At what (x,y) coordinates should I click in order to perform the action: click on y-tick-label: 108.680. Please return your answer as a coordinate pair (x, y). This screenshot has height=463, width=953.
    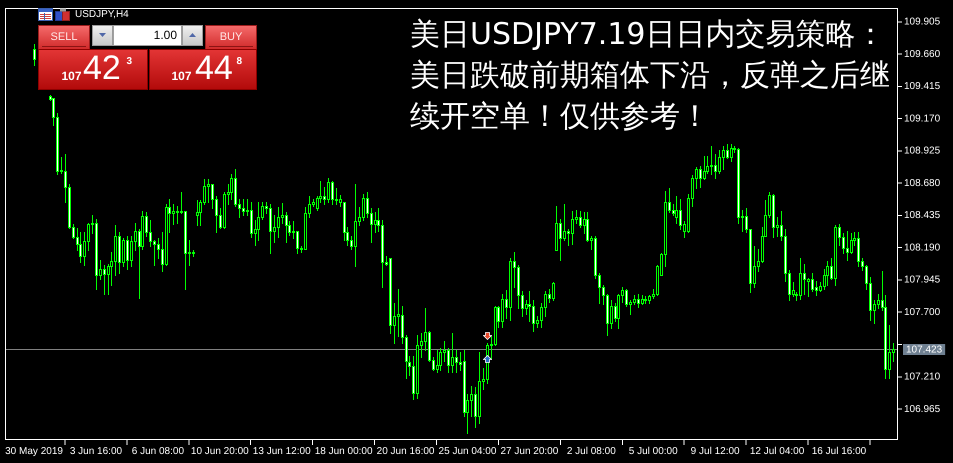
    Looking at the image, I should click on (922, 183).